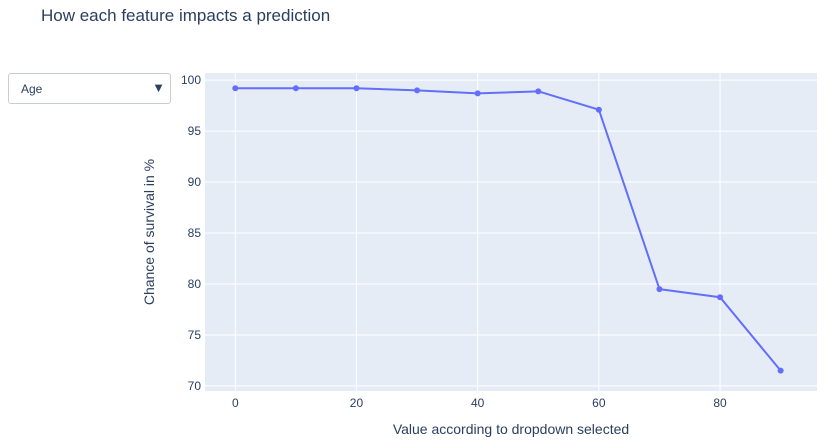 This screenshot has height=448, width=834. Describe the element at coordinates (89, 88) in the screenshot. I see `feature-dropdown: Age ▼` at that location.